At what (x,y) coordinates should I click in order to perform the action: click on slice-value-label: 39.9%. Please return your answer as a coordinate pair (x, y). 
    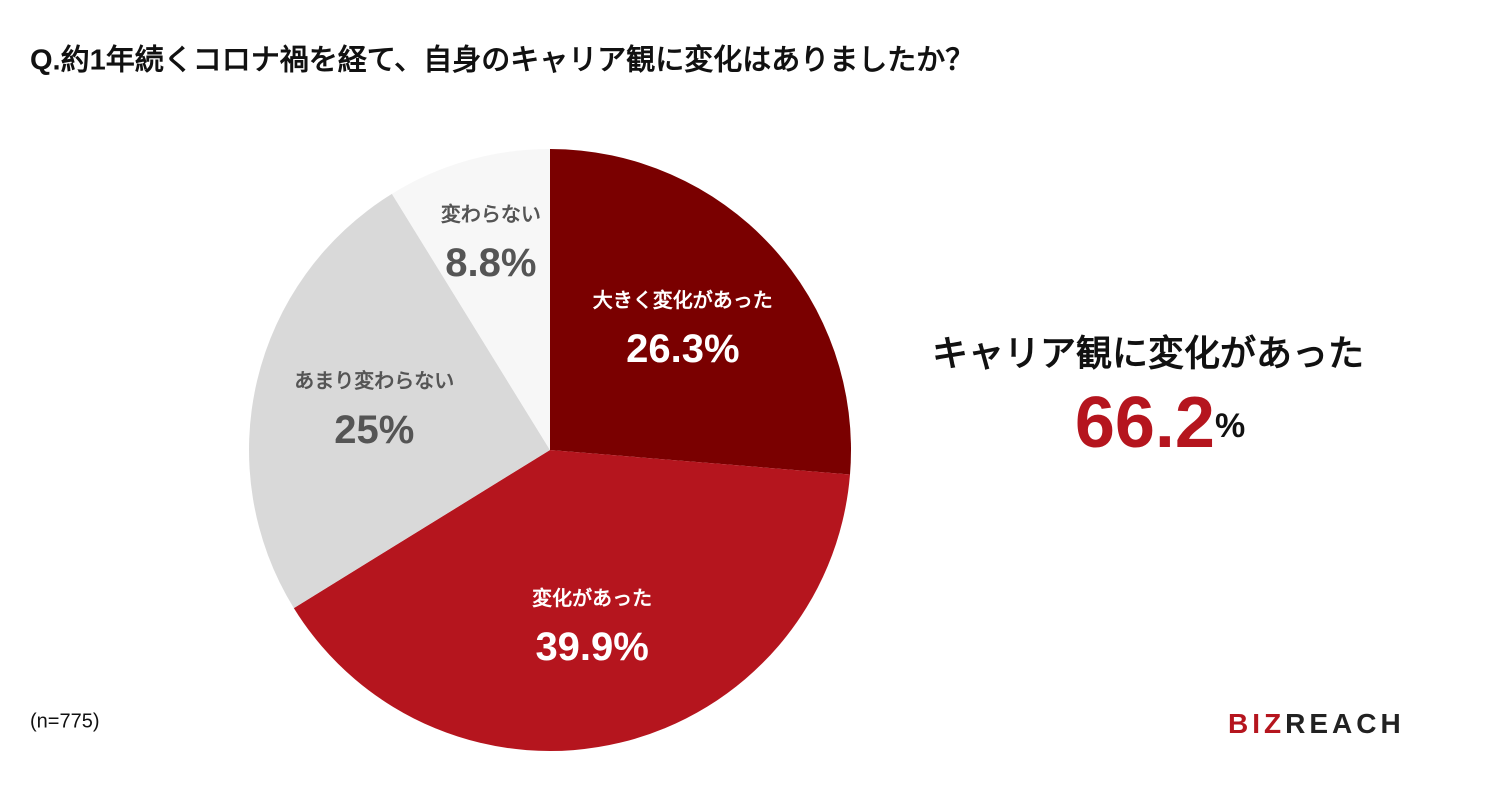
    Looking at the image, I should click on (591, 647).